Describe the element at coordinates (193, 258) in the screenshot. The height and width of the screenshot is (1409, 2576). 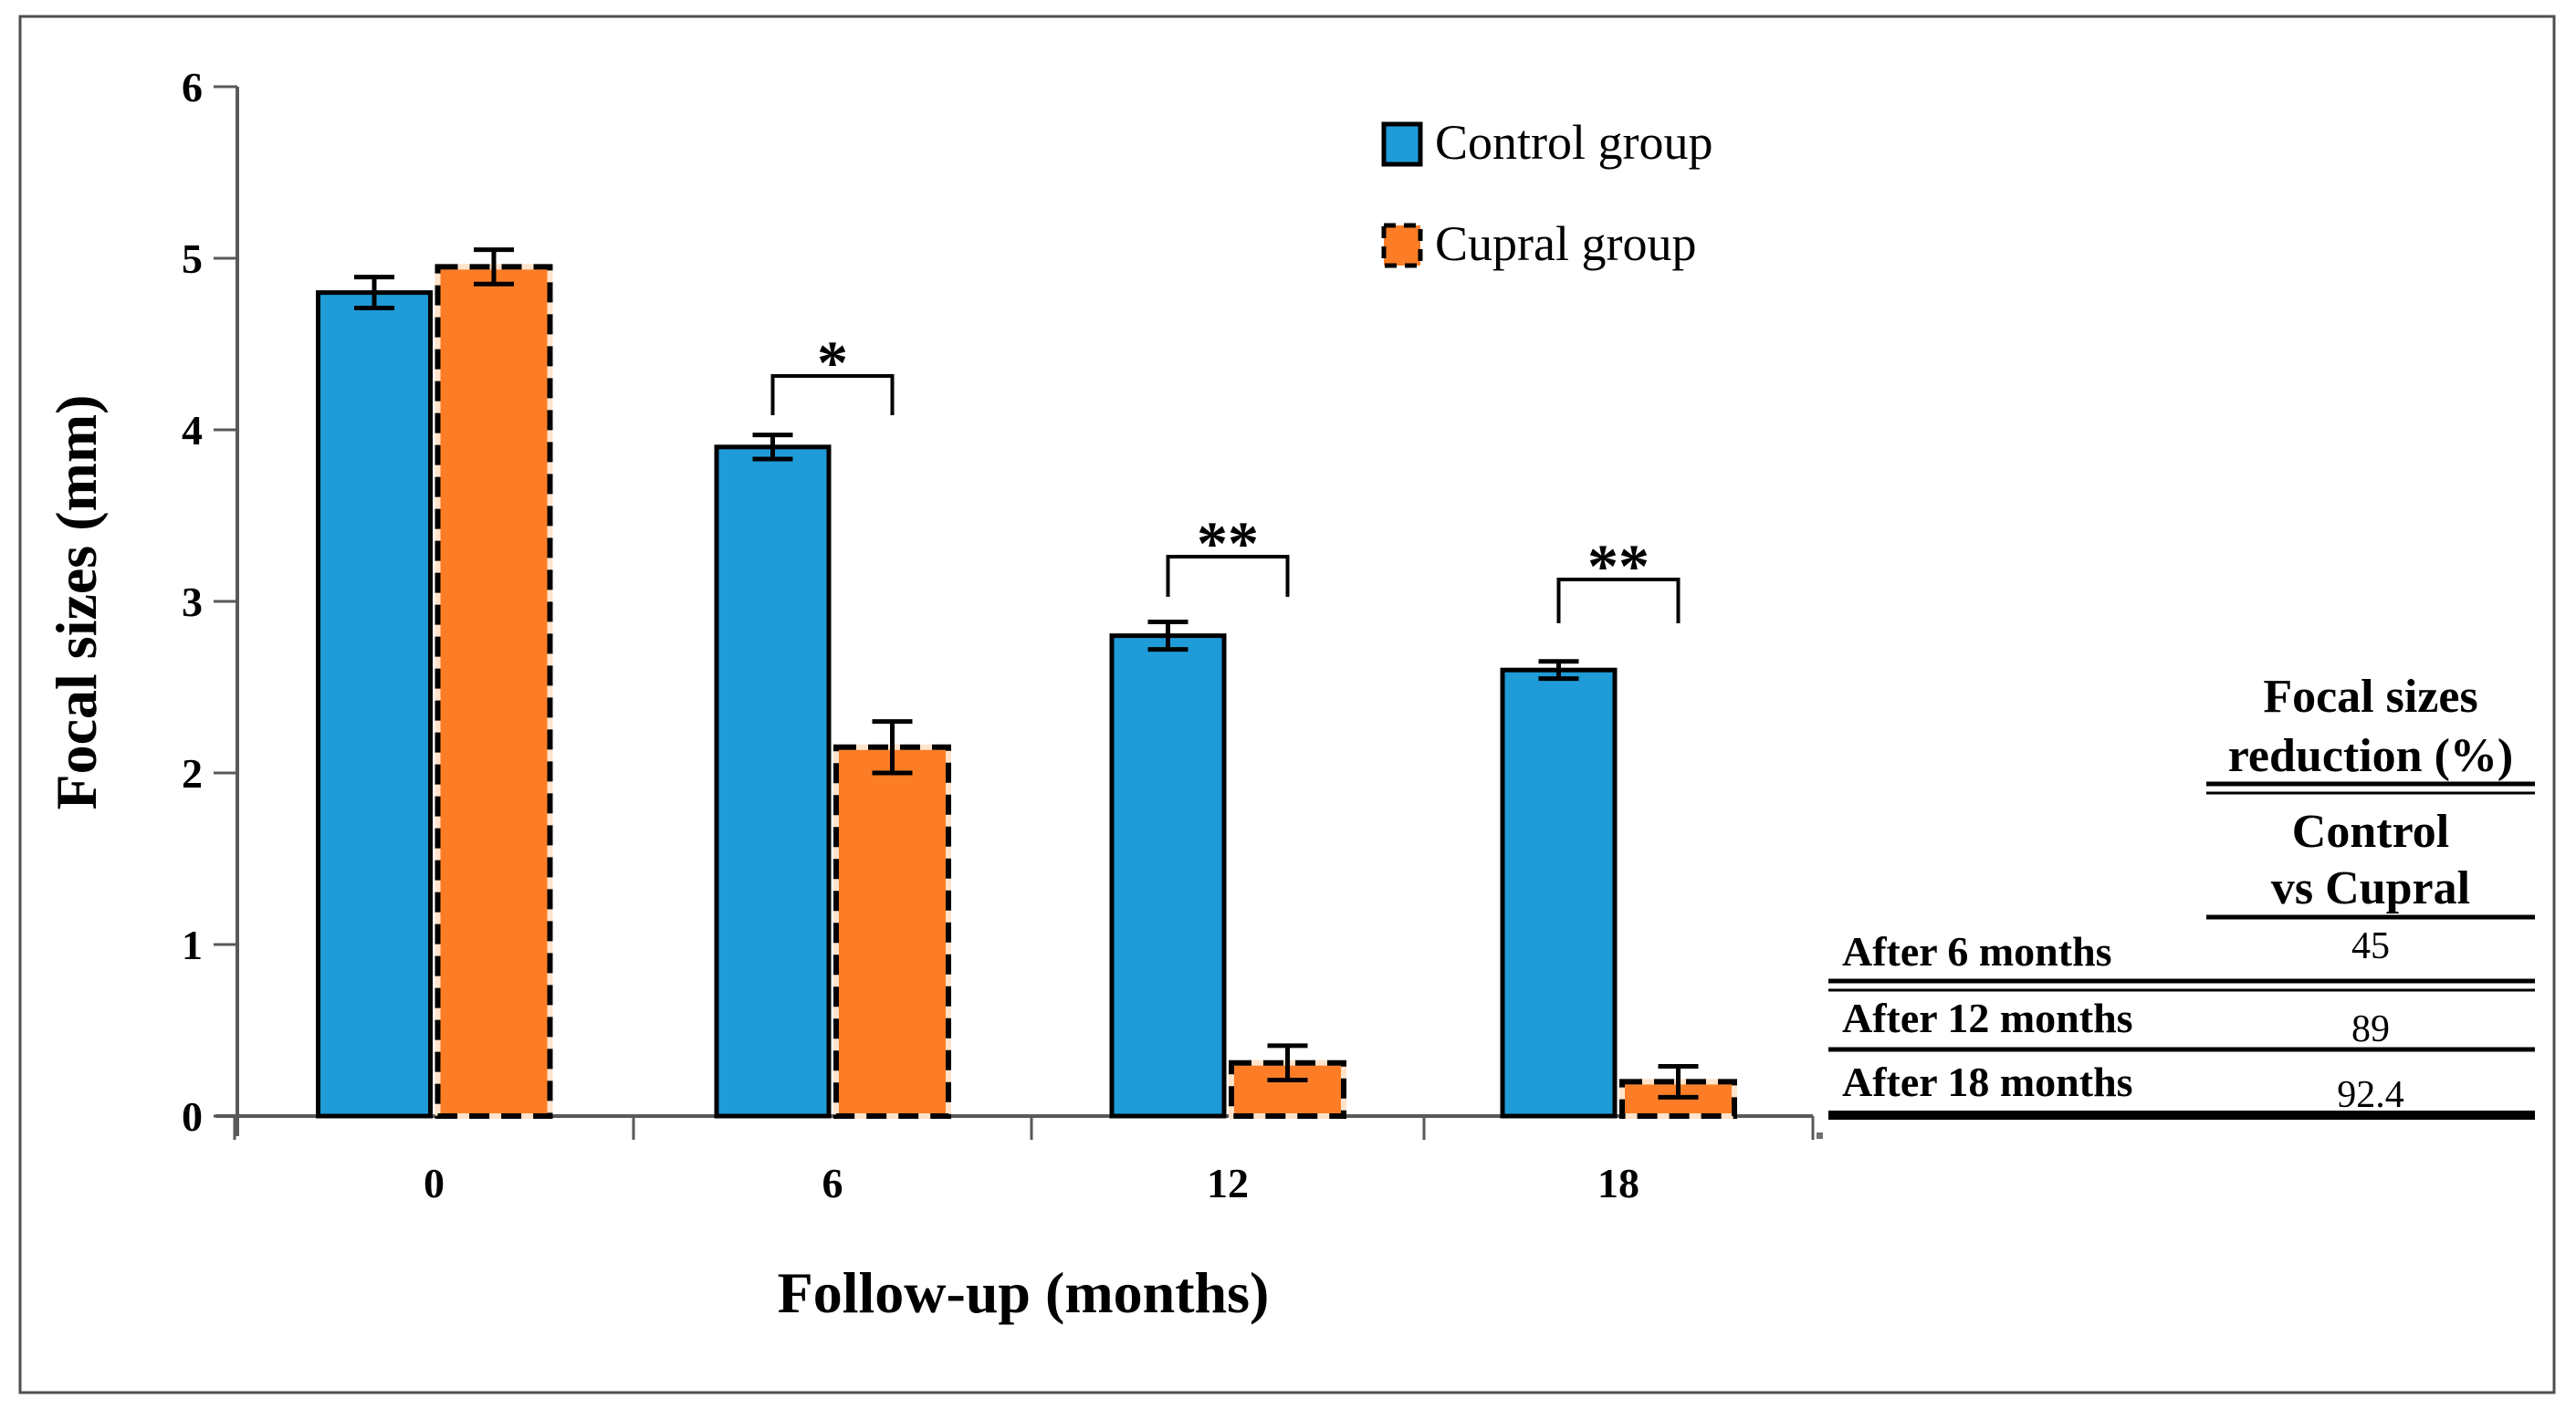
I see `y-tick-label: 5` at that location.